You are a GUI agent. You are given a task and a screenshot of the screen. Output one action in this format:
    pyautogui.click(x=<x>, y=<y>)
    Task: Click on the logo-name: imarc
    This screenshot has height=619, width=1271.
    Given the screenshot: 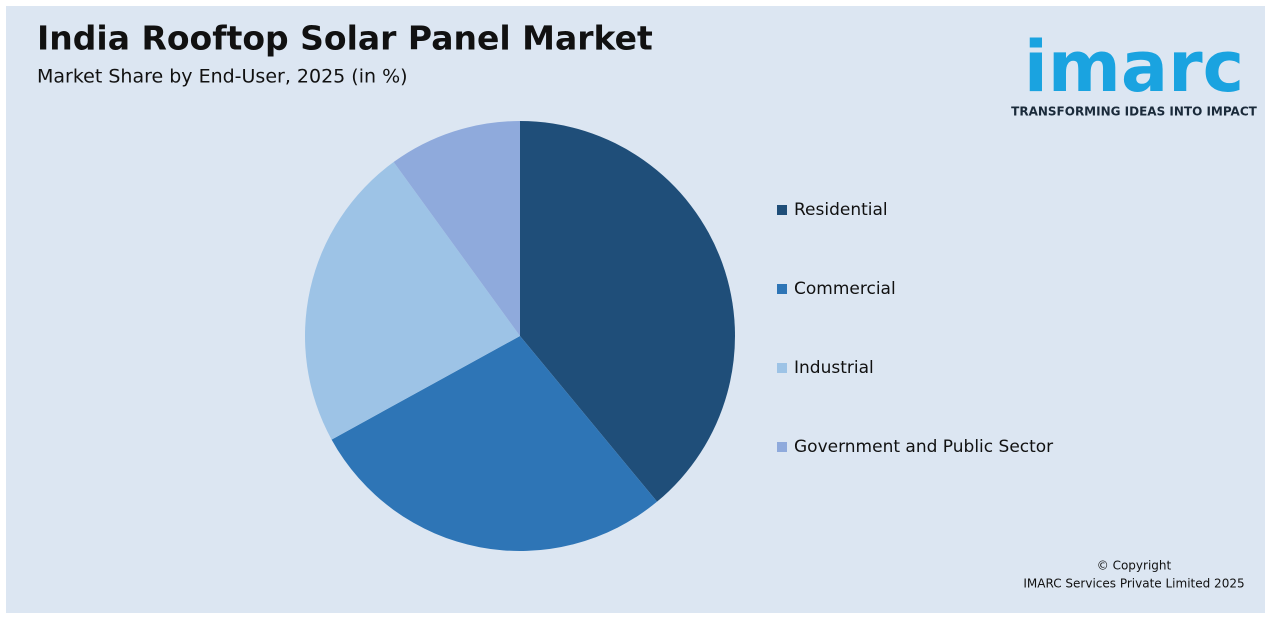 What is the action you would take?
    pyautogui.click(x=1134, y=67)
    